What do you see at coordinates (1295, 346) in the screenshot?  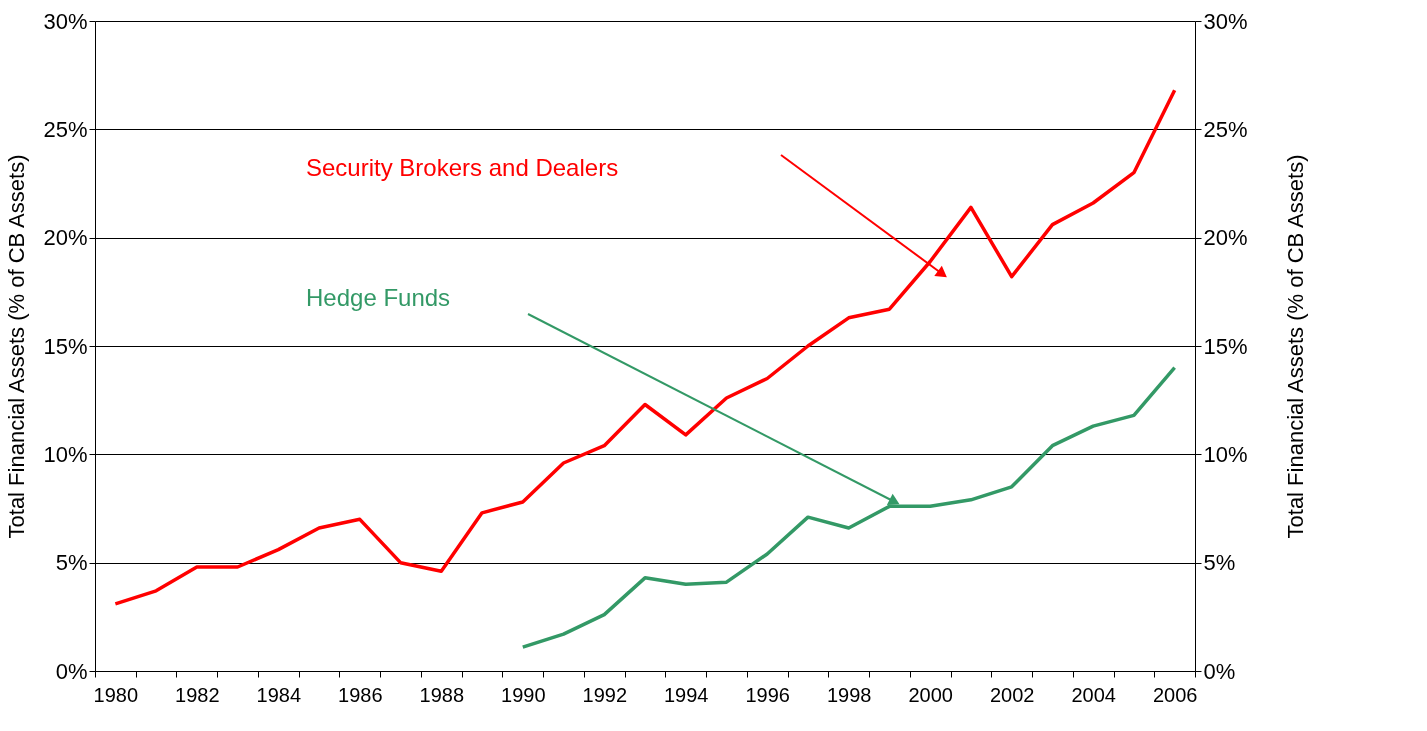 I see `y2-axis-title: Total Financial Assets (% of CB Assets)` at bounding box center [1295, 346].